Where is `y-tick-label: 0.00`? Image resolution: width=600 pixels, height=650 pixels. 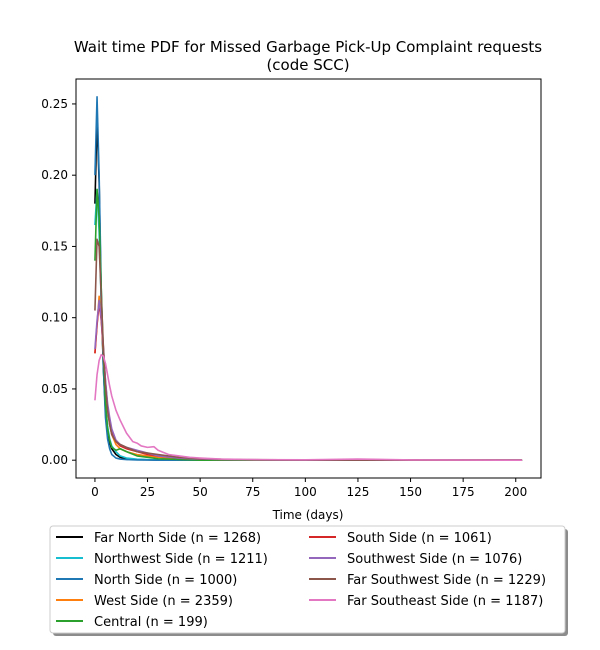
y-tick-label: 0.00 is located at coordinates (54, 460).